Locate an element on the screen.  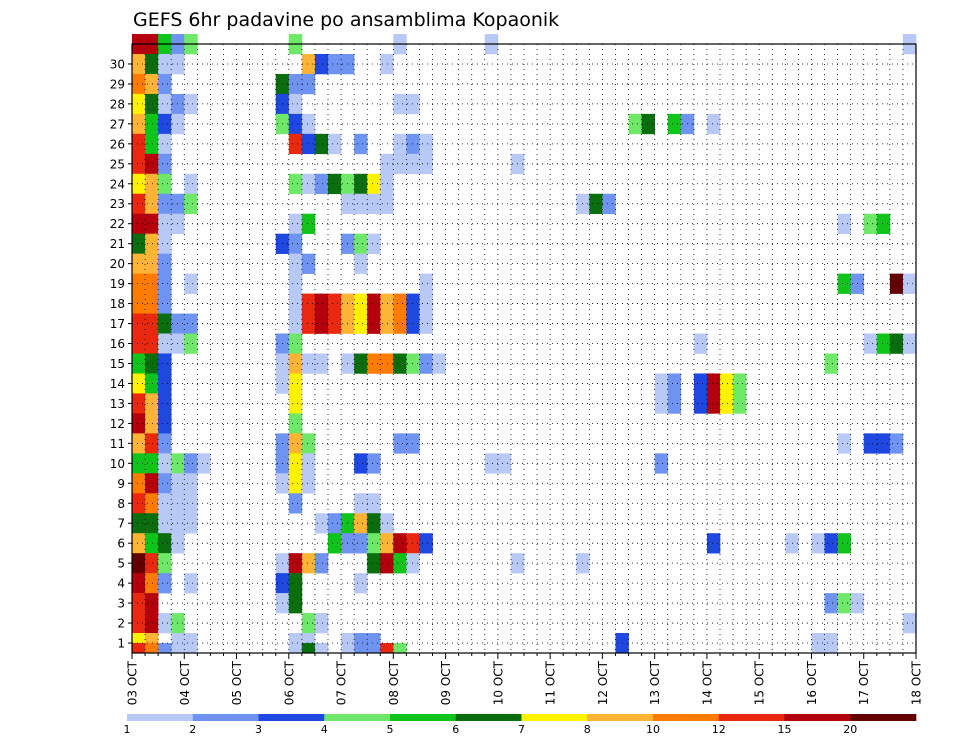
x-tick-label: 04 OCT is located at coordinates (185, 682).